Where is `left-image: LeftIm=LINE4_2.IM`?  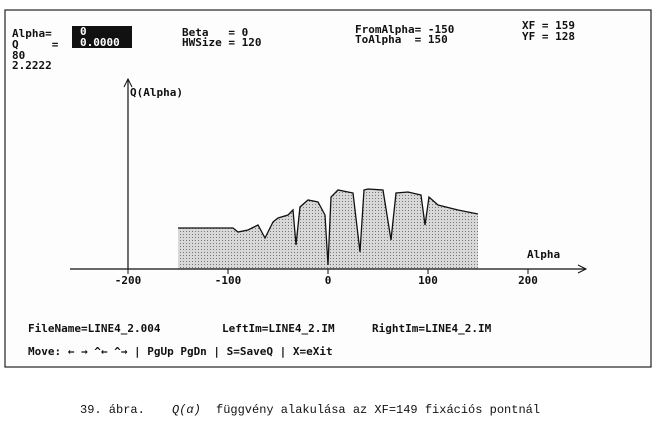 left-image: LeftIm=LINE4_2.IM is located at coordinates (278, 328).